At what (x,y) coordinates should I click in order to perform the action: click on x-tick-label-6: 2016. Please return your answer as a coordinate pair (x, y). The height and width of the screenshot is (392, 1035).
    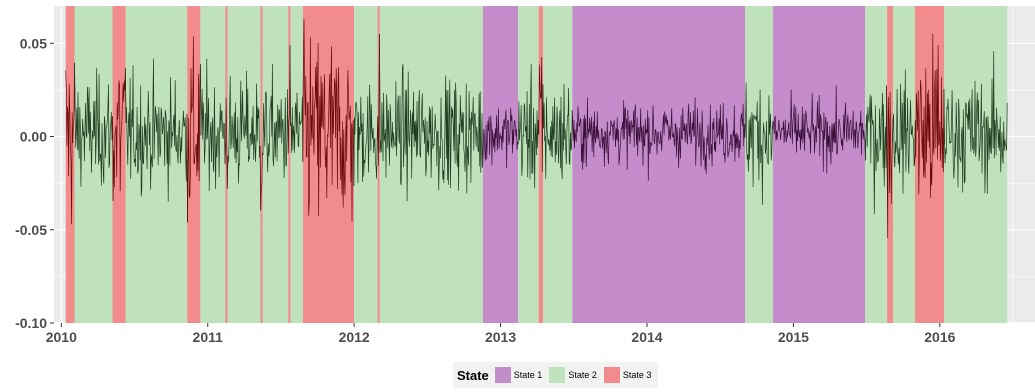
    Looking at the image, I should click on (939, 337).